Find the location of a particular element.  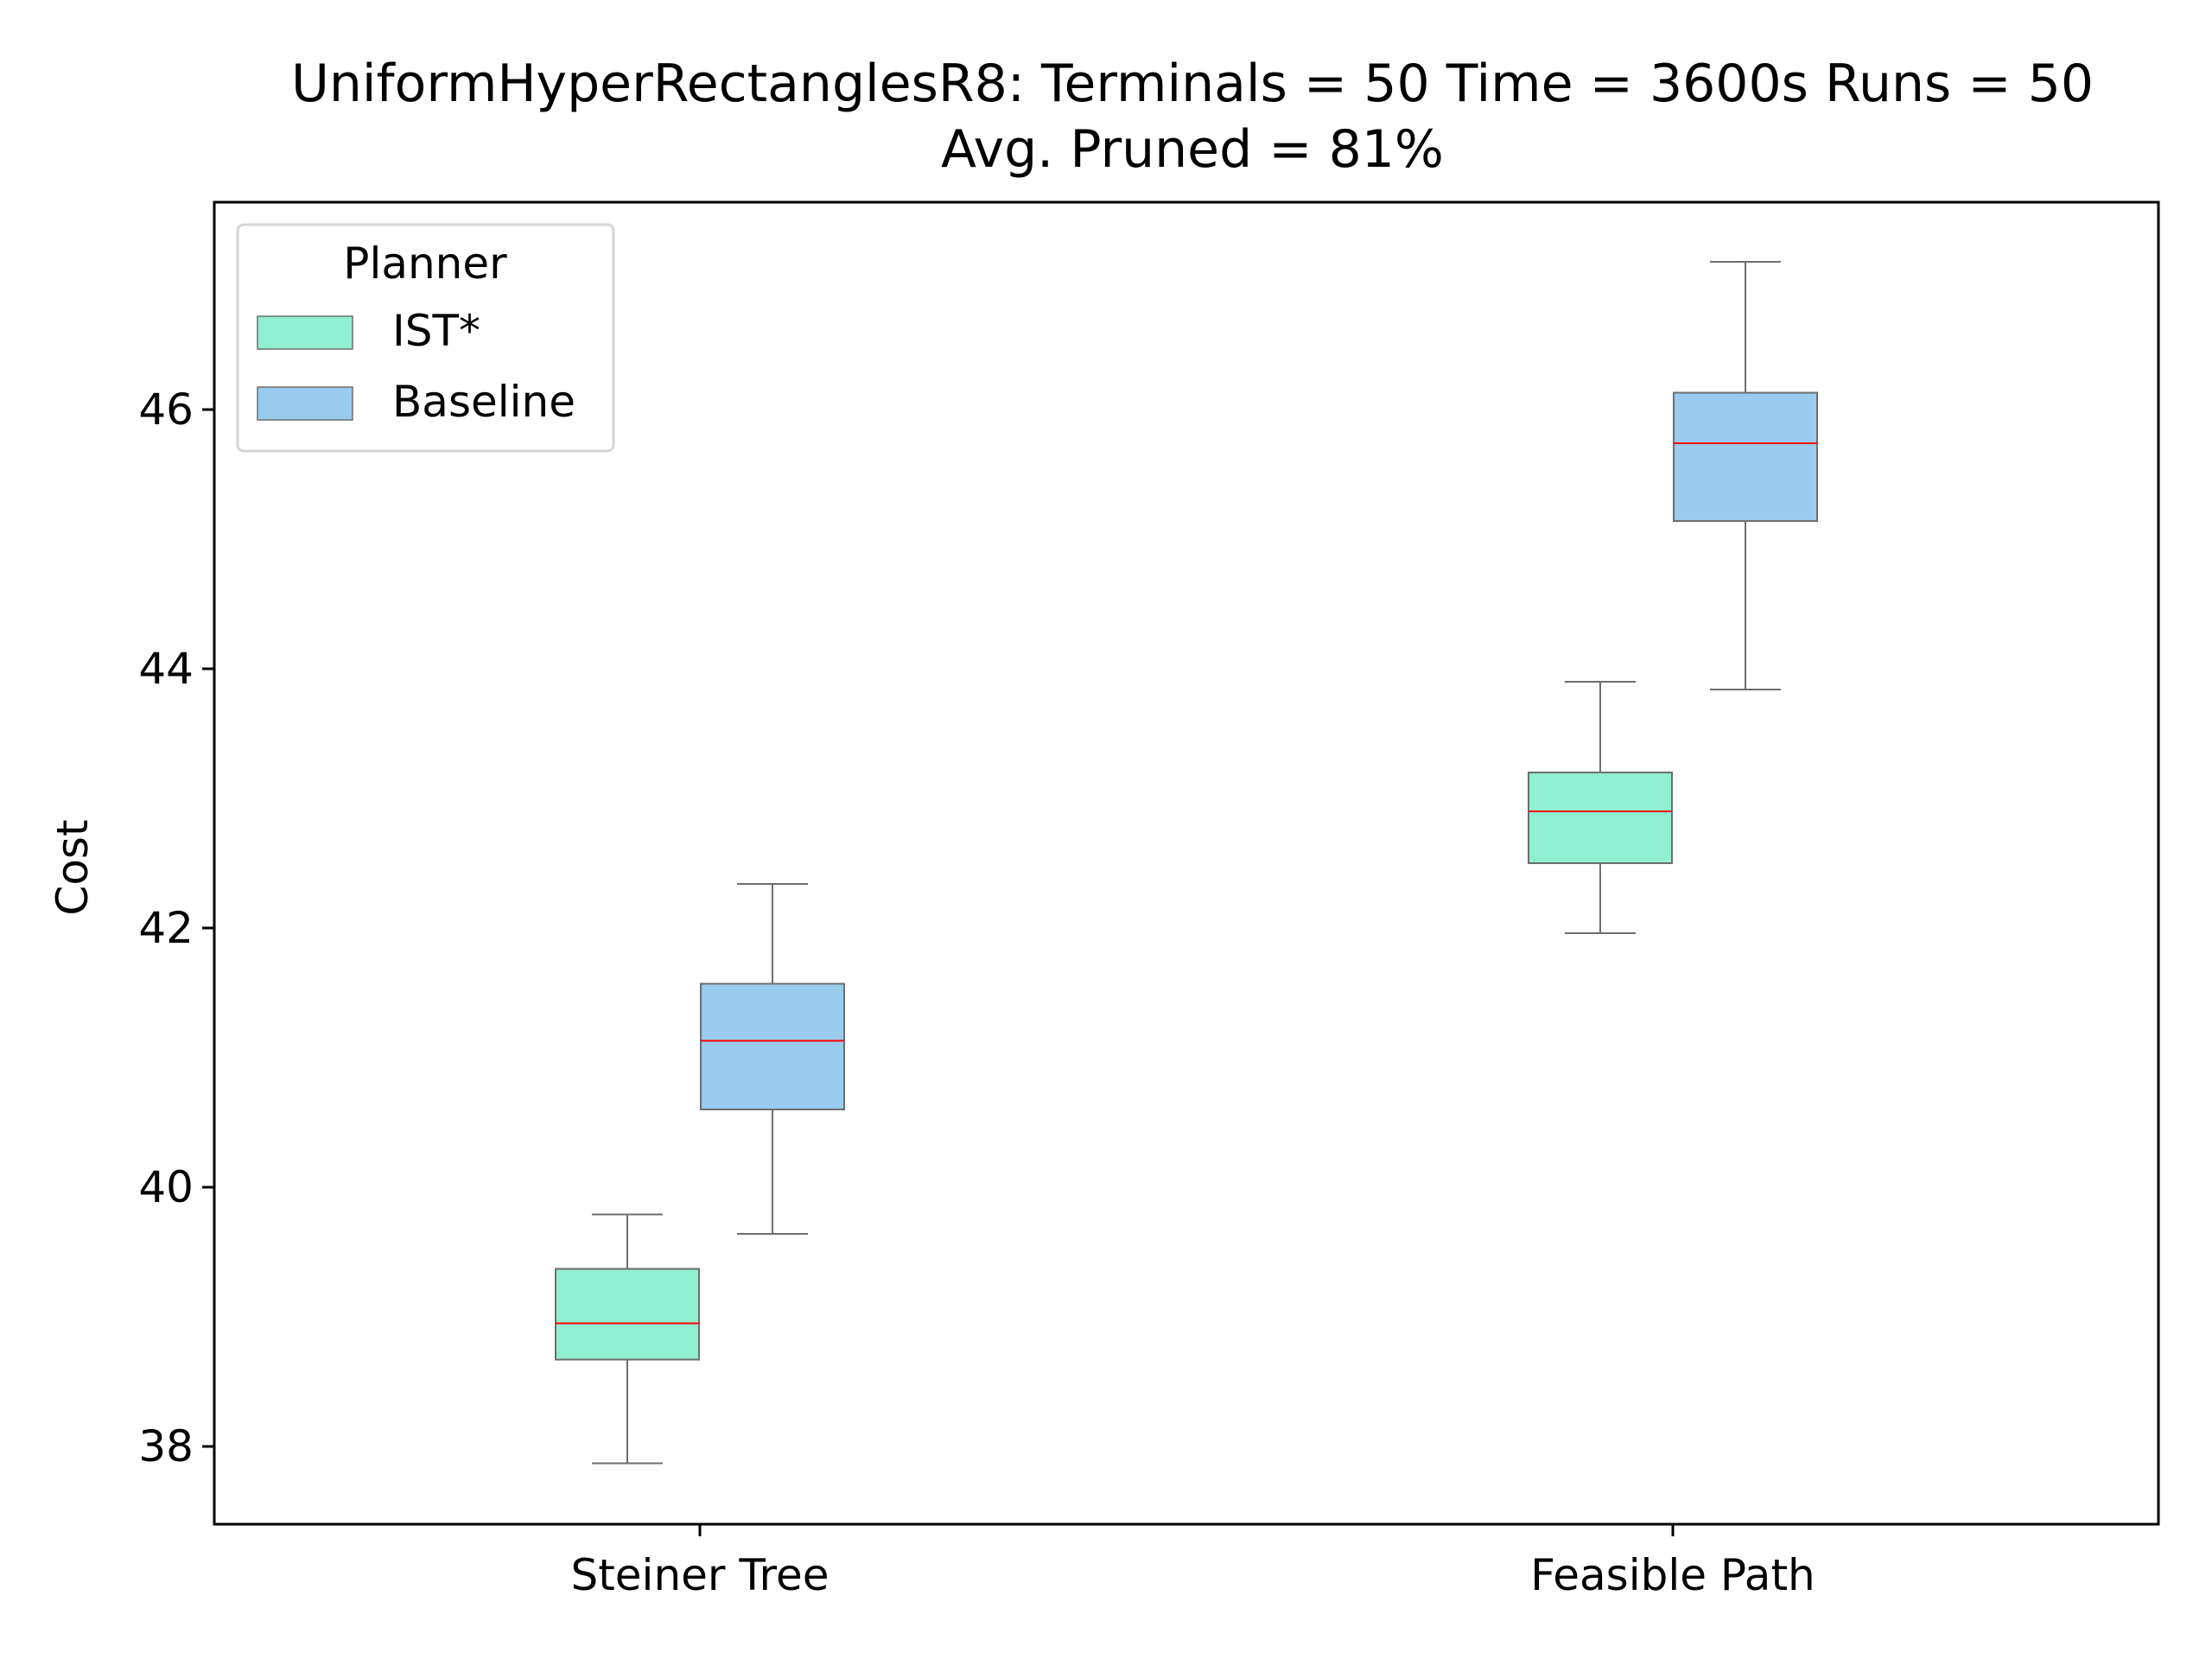

legend-label-ist: IST* is located at coordinates (436, 331).